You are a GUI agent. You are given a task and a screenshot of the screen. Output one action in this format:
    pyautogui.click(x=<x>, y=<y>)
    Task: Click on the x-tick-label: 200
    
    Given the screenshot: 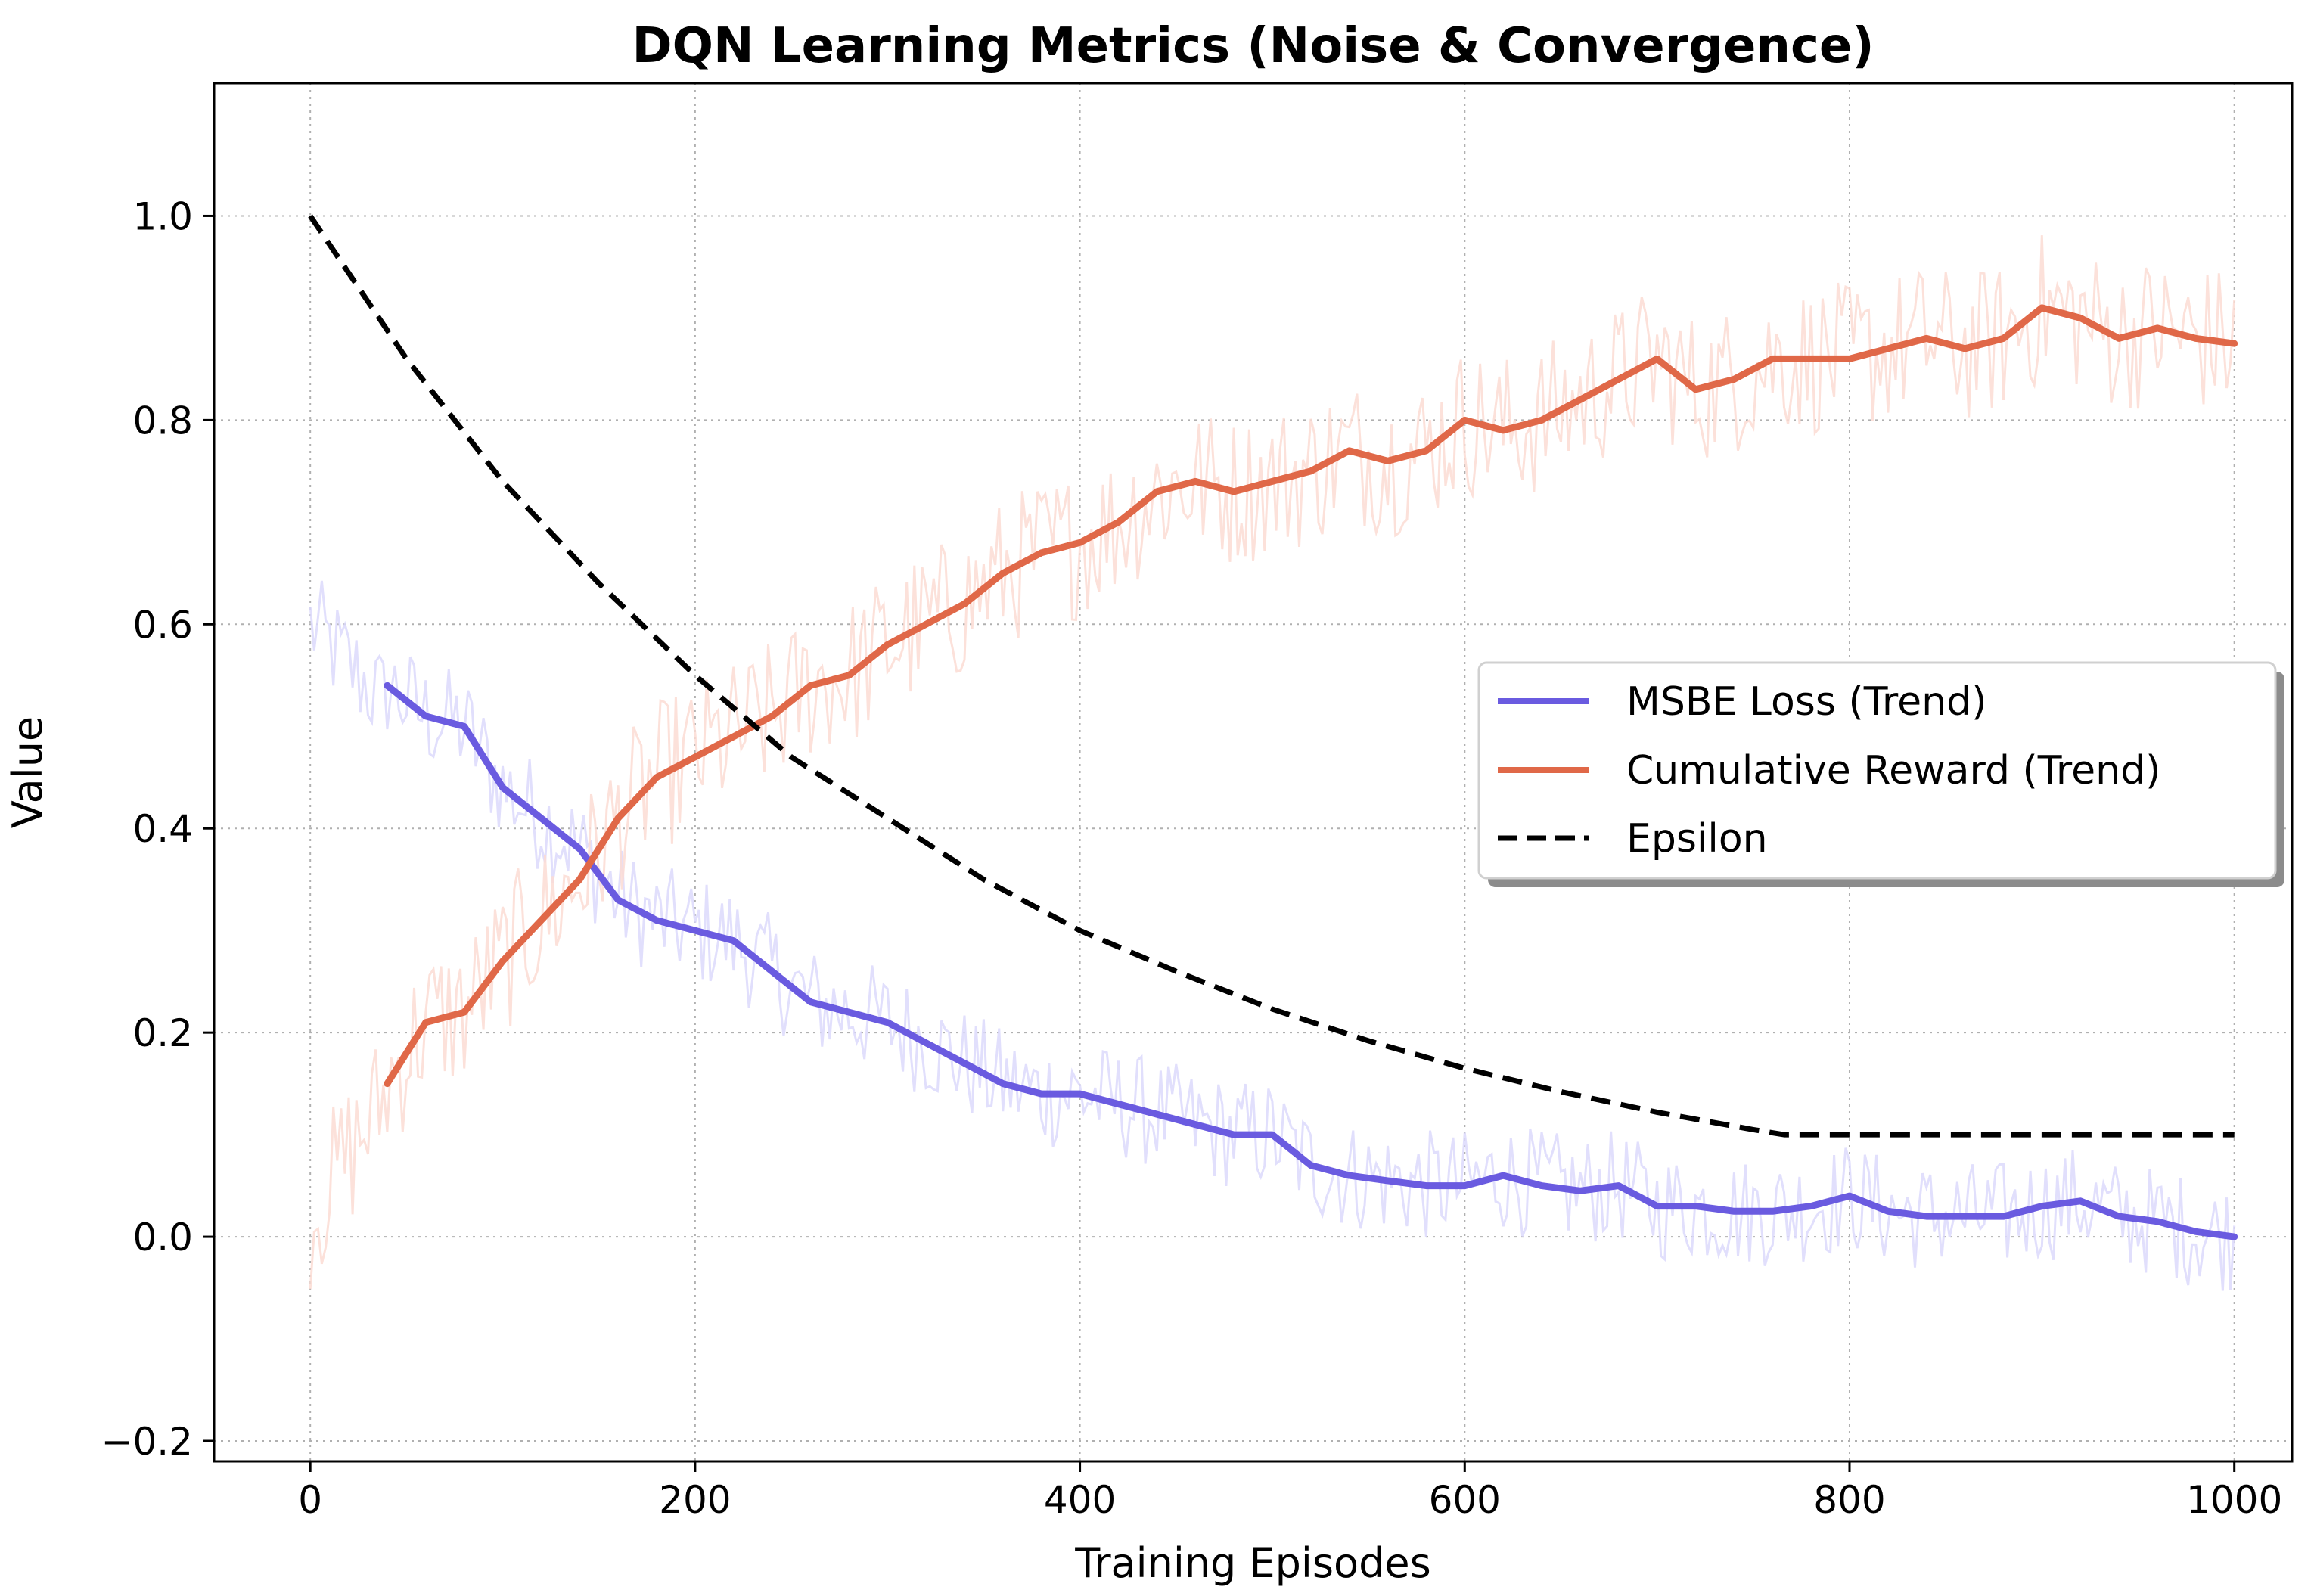 What is the action you would take?
    pyautogui.click(x=695, y=1500)
    